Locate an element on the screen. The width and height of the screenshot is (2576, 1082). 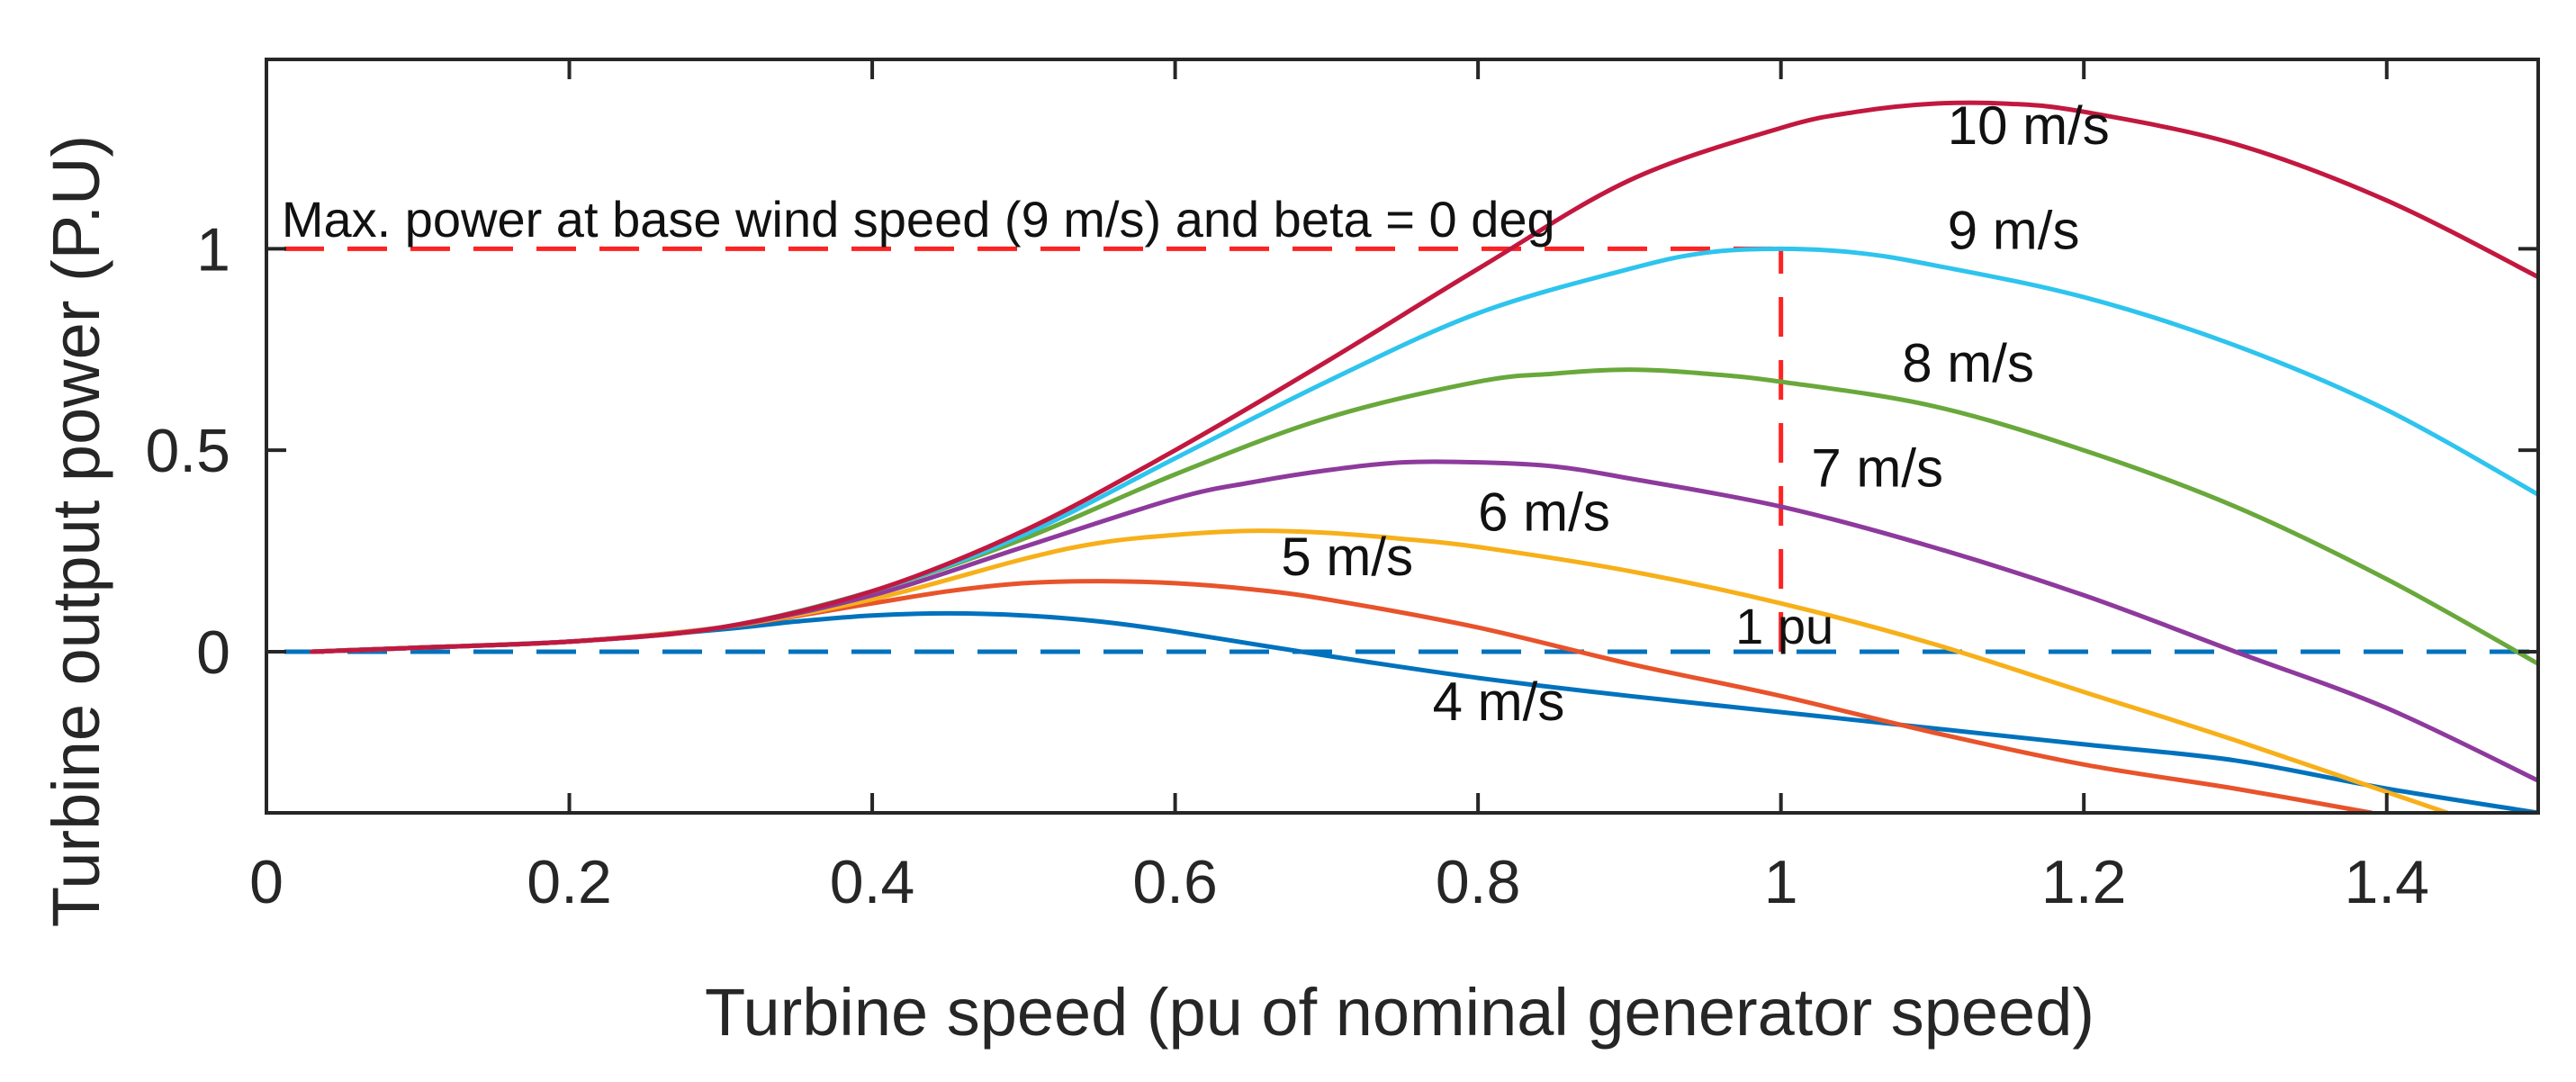
y-axis-label: Turbine output power (P.U) is located at coordinates (76, 531).